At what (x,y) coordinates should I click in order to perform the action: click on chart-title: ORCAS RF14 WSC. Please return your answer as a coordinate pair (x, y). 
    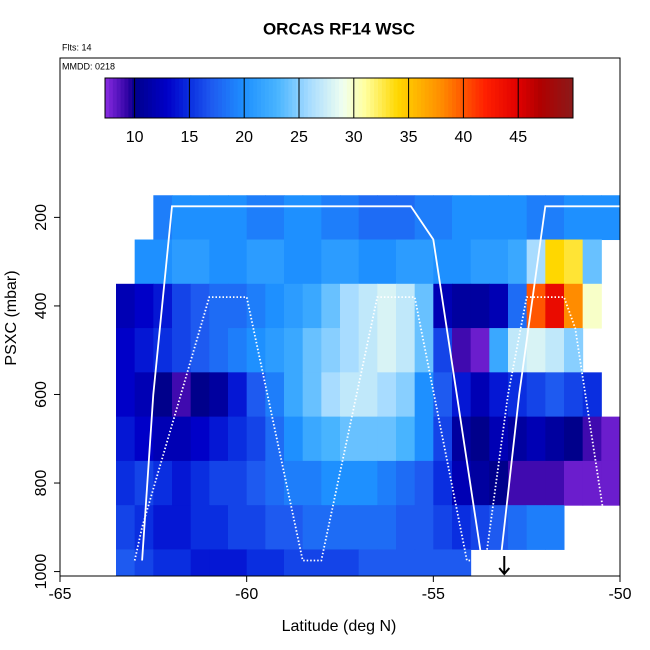
    Looking at the image, I should click on (339, 28).